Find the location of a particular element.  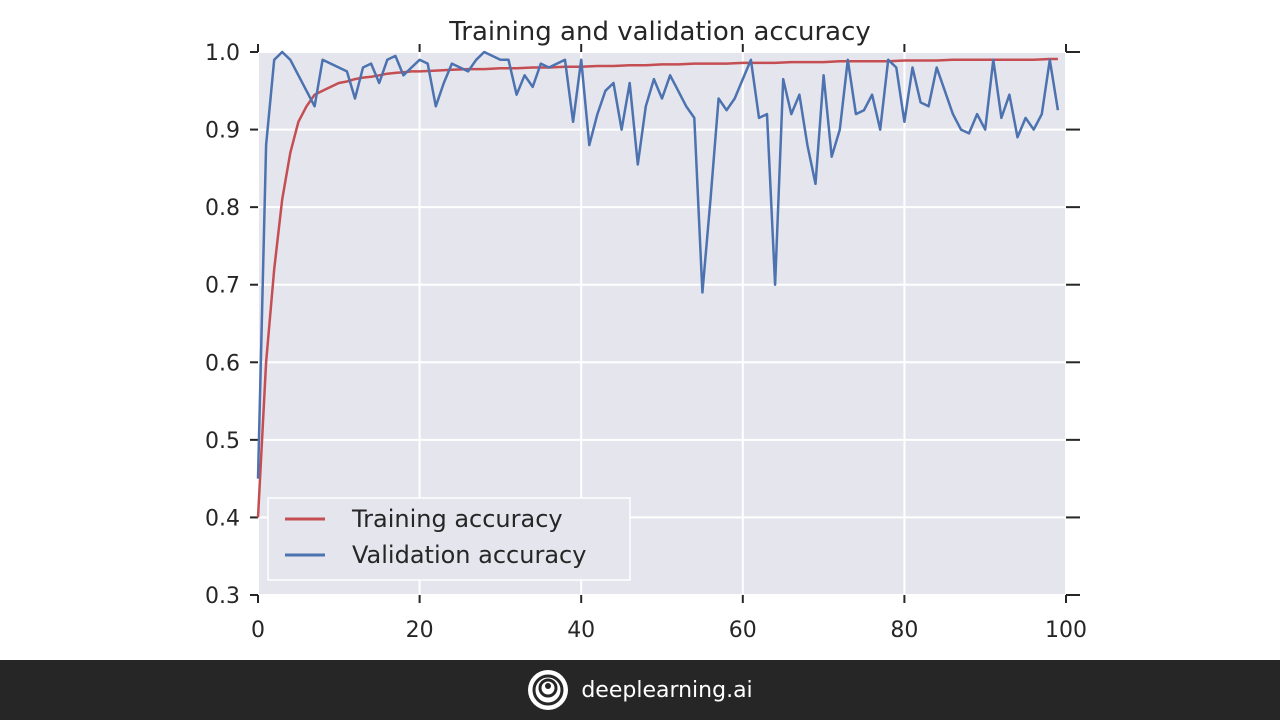

legend-label-validation: Validation accuracy is located at coordinates (469, 555).